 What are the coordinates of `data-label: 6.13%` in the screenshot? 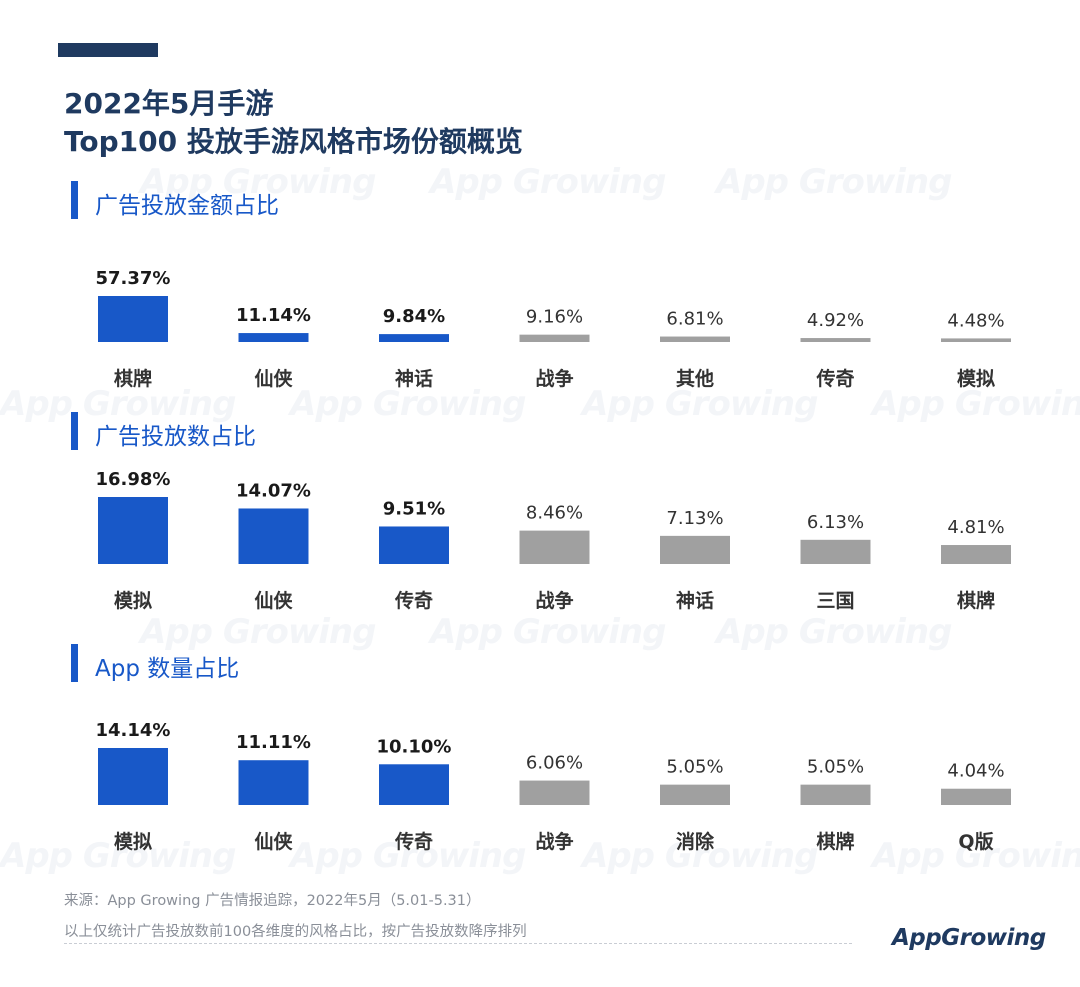 It's located at (835, 522).